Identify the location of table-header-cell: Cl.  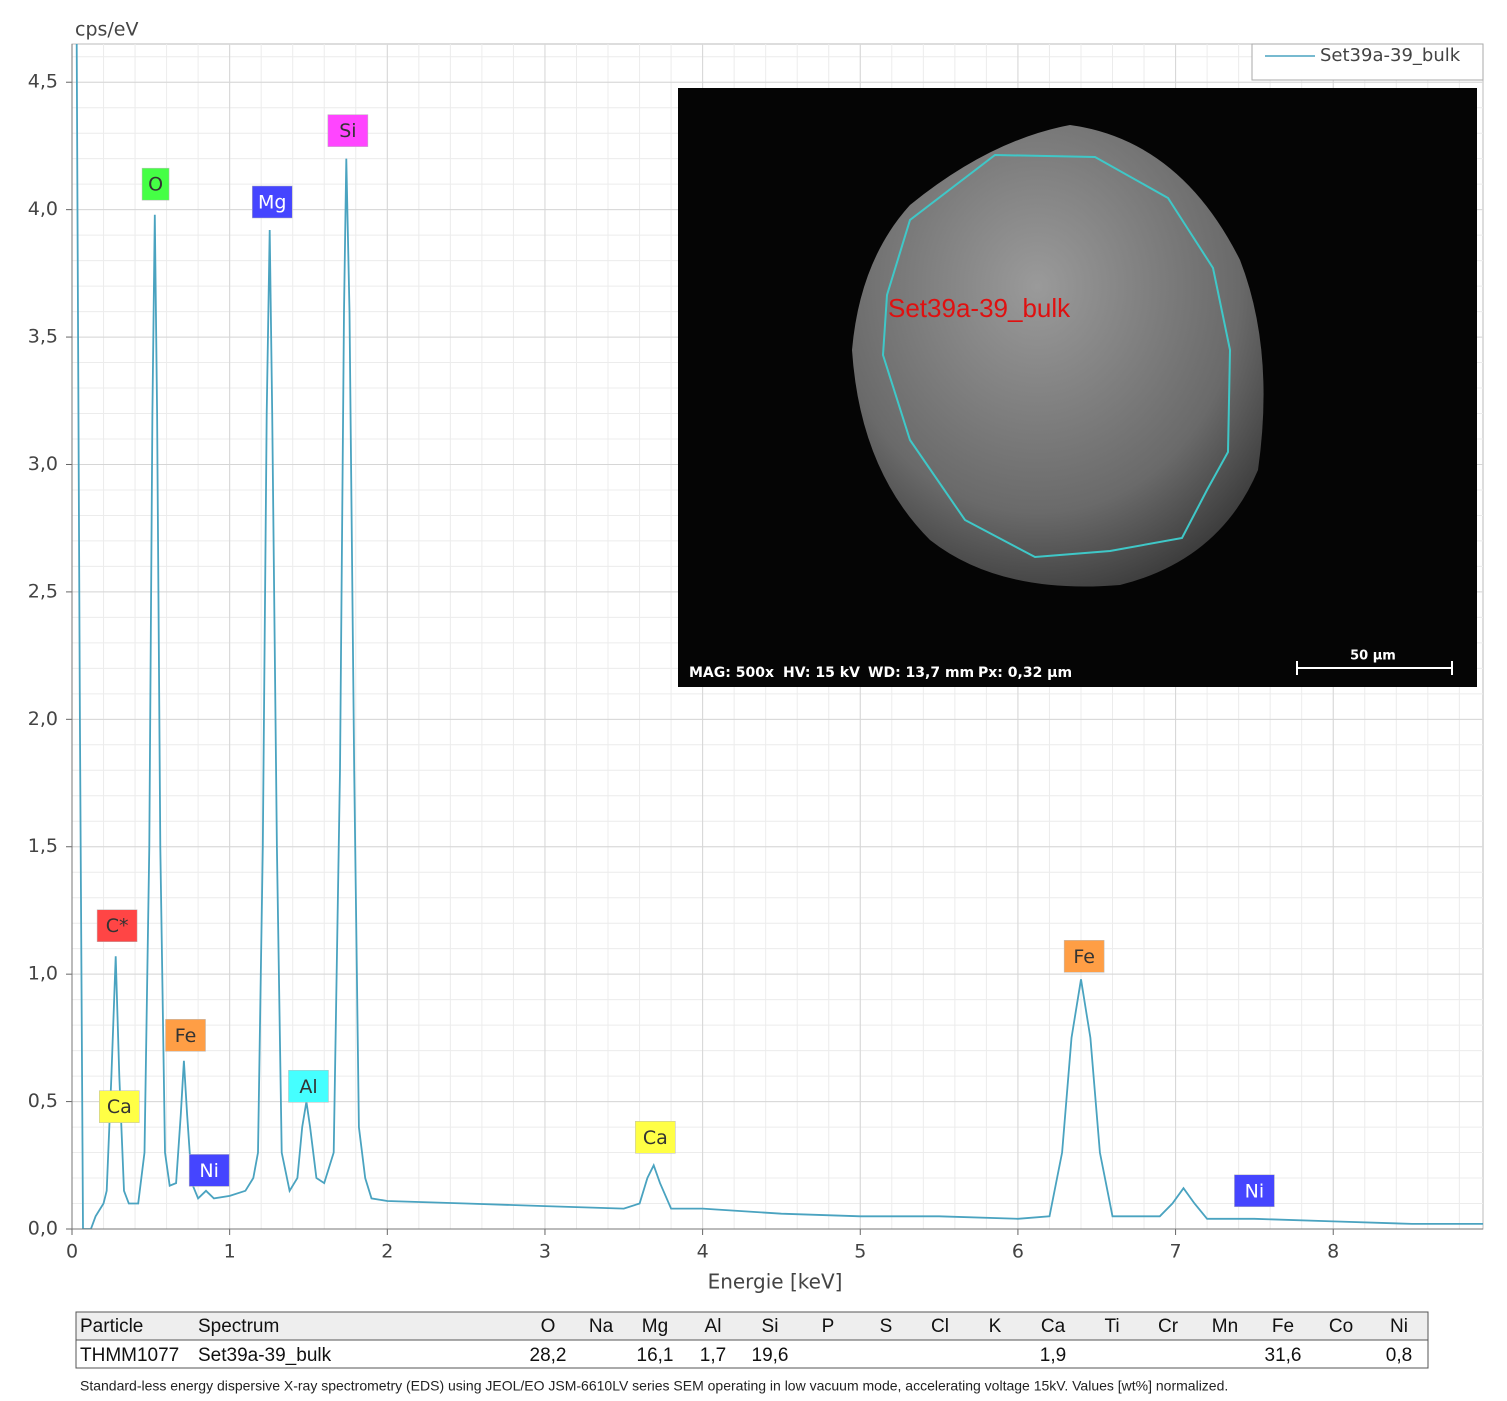
(940, 1326).